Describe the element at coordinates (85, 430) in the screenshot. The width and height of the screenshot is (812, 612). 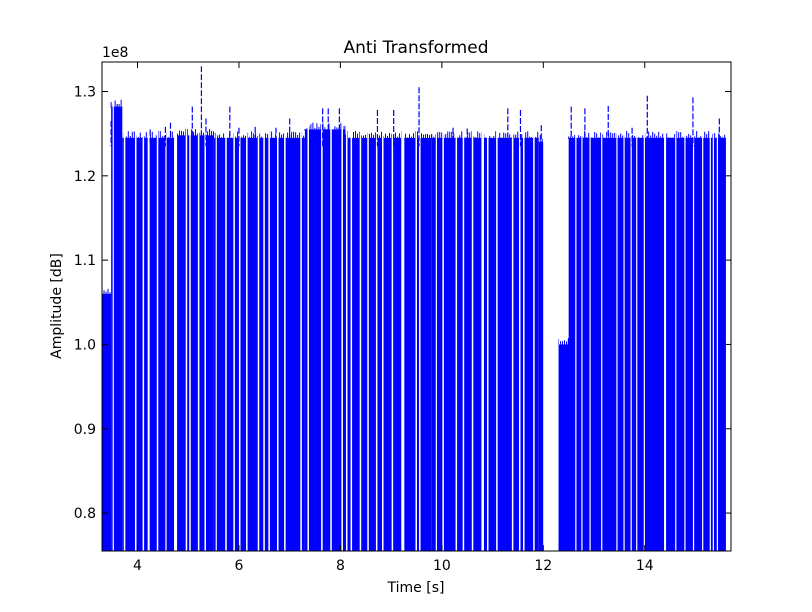
I see `y-tick-label: 0.9` at that location.